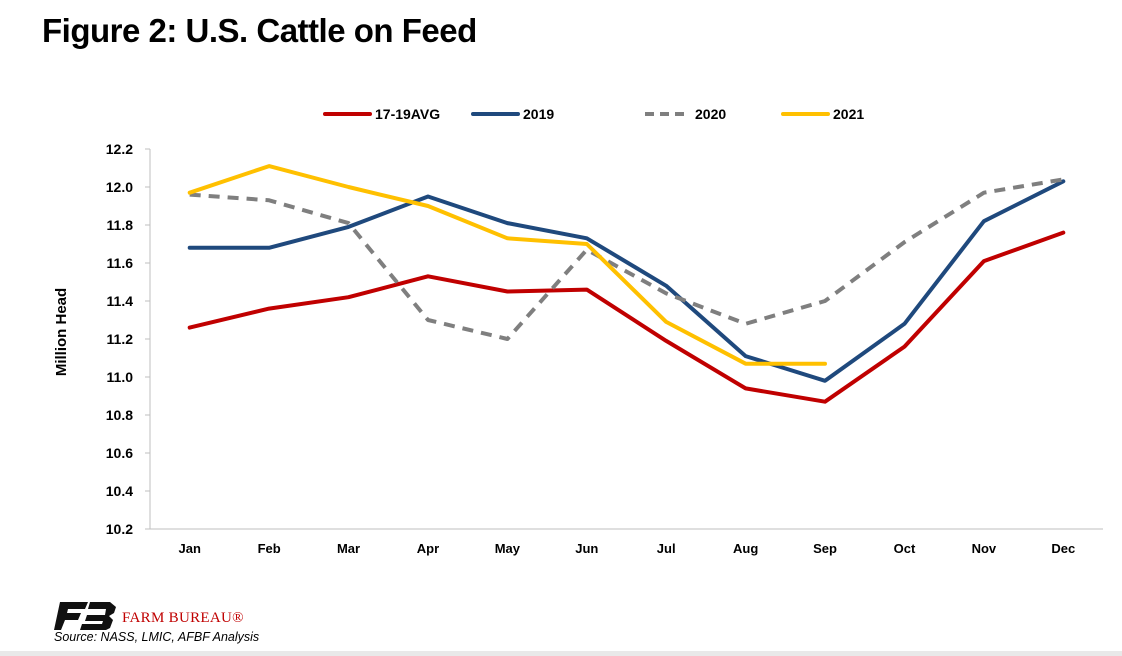  What do you see at coordinates (119, 453) in the screenshot?
I see `y-tick-label: 10.6` at bounding box center [119, 453].